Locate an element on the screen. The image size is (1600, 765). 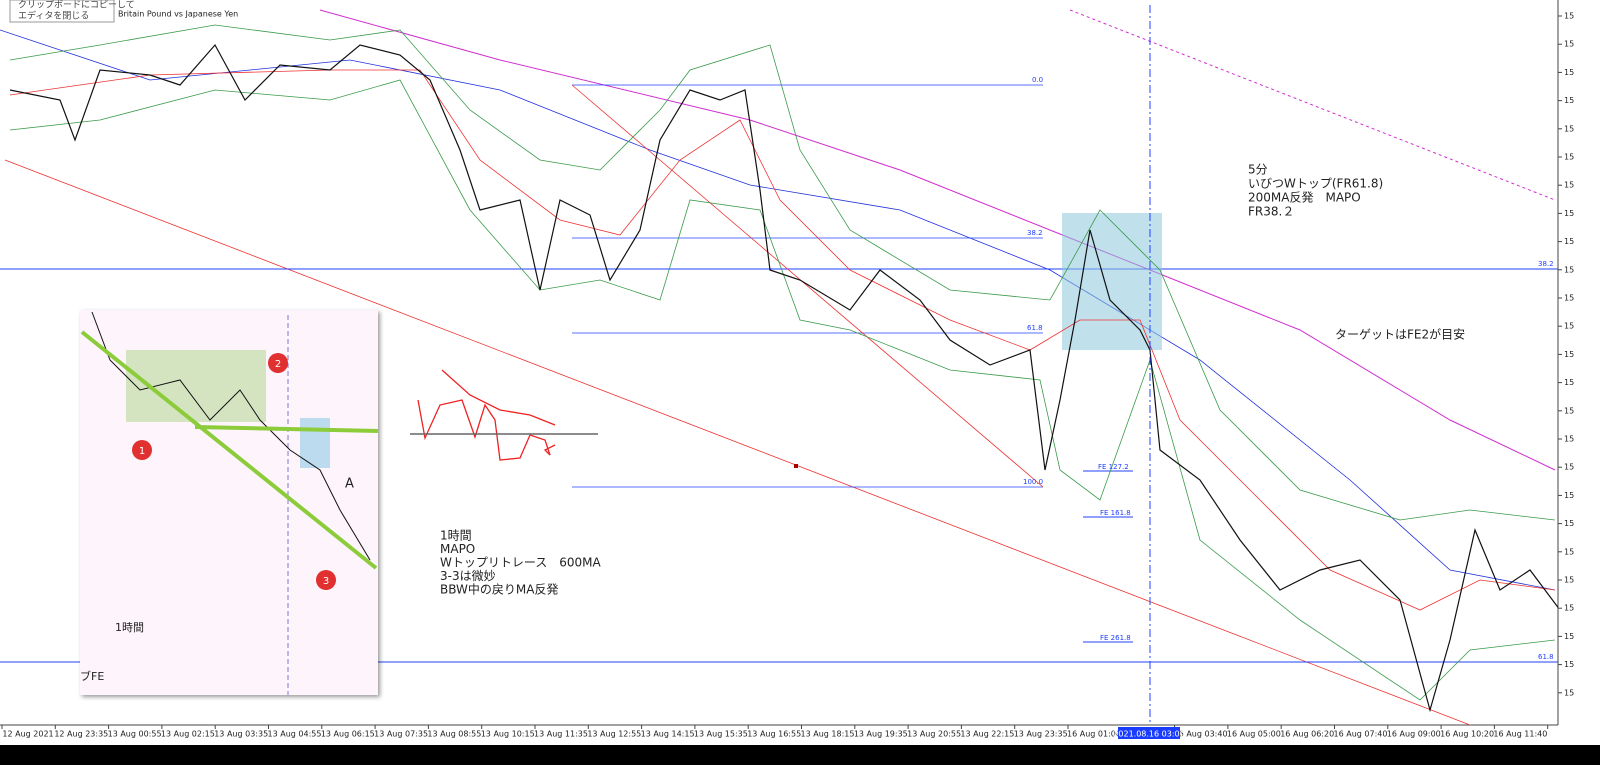
fib-label: 0.0 is located at coordinates (1037, 80).